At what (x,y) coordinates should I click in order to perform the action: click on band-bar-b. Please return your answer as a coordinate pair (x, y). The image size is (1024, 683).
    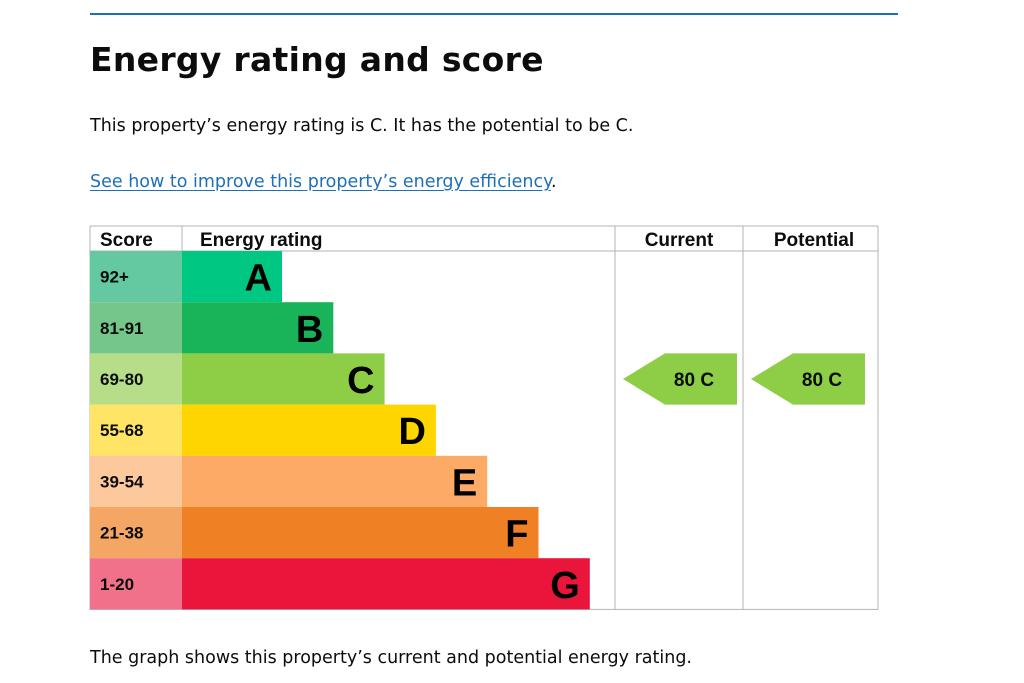
    Looking at the image, I should click on (258, 328).